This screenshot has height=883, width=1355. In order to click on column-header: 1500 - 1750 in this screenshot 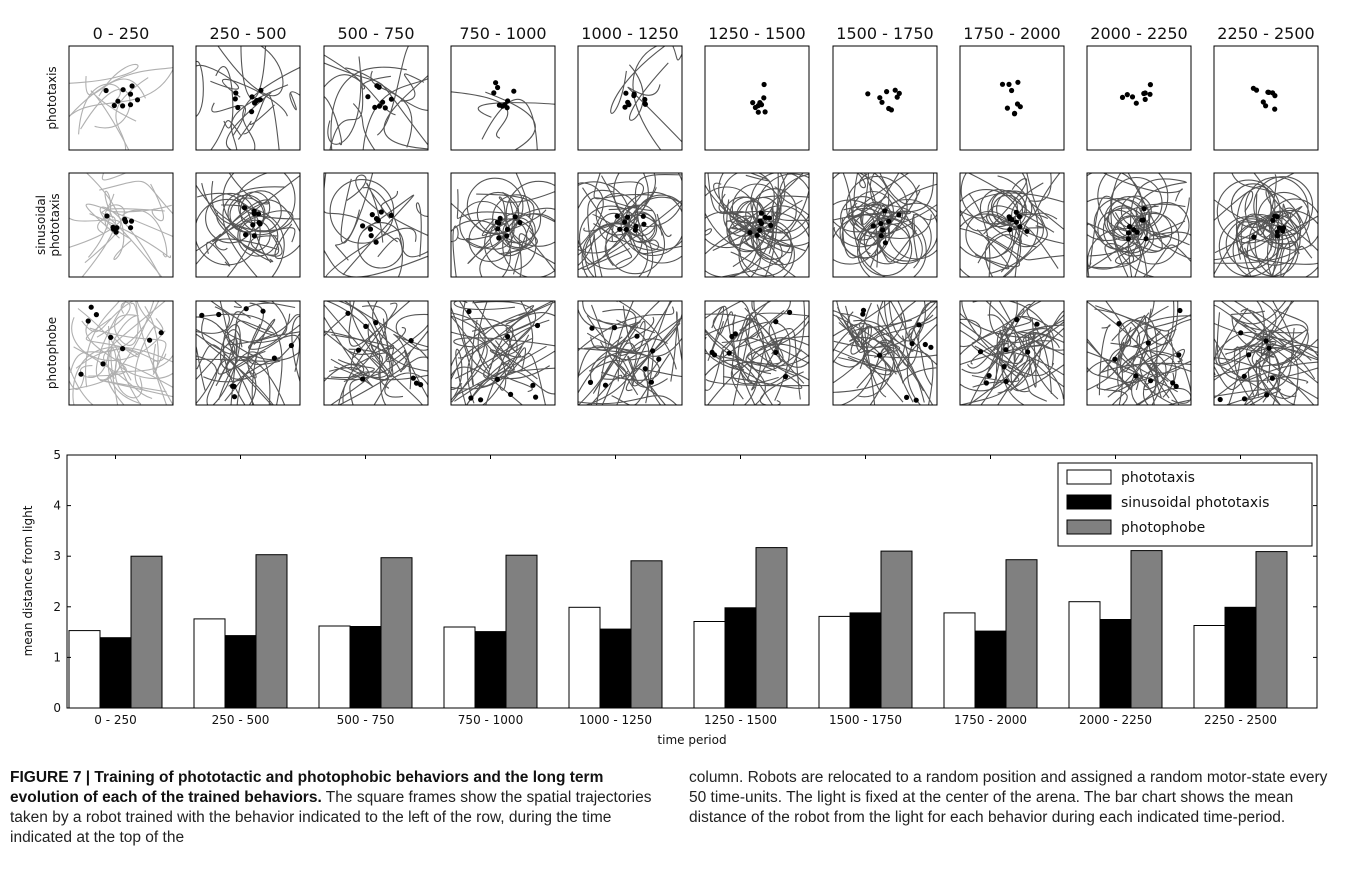, I will do `click(884, 33)`.